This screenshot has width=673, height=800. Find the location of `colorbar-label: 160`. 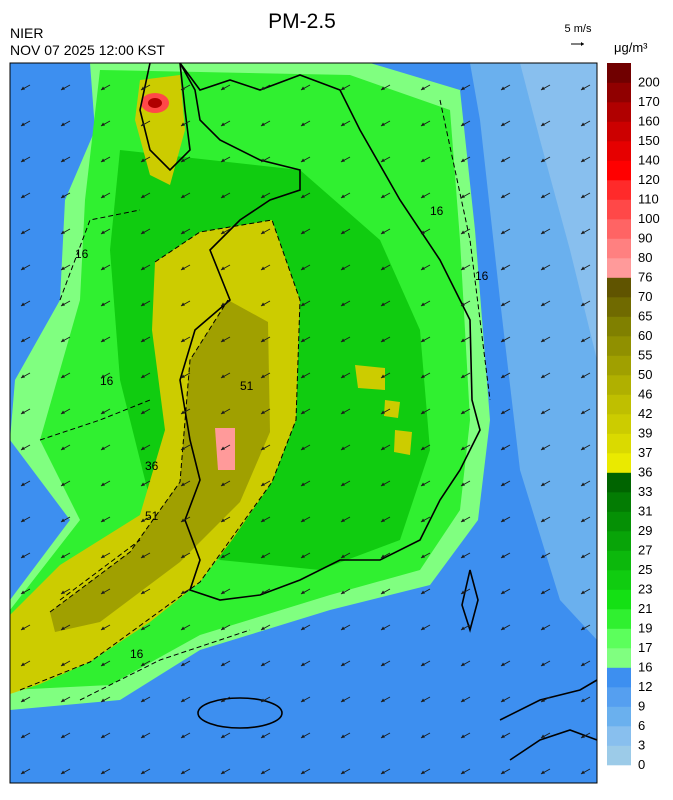

colorbar-label: 160 is located at coordinates (649, 121).